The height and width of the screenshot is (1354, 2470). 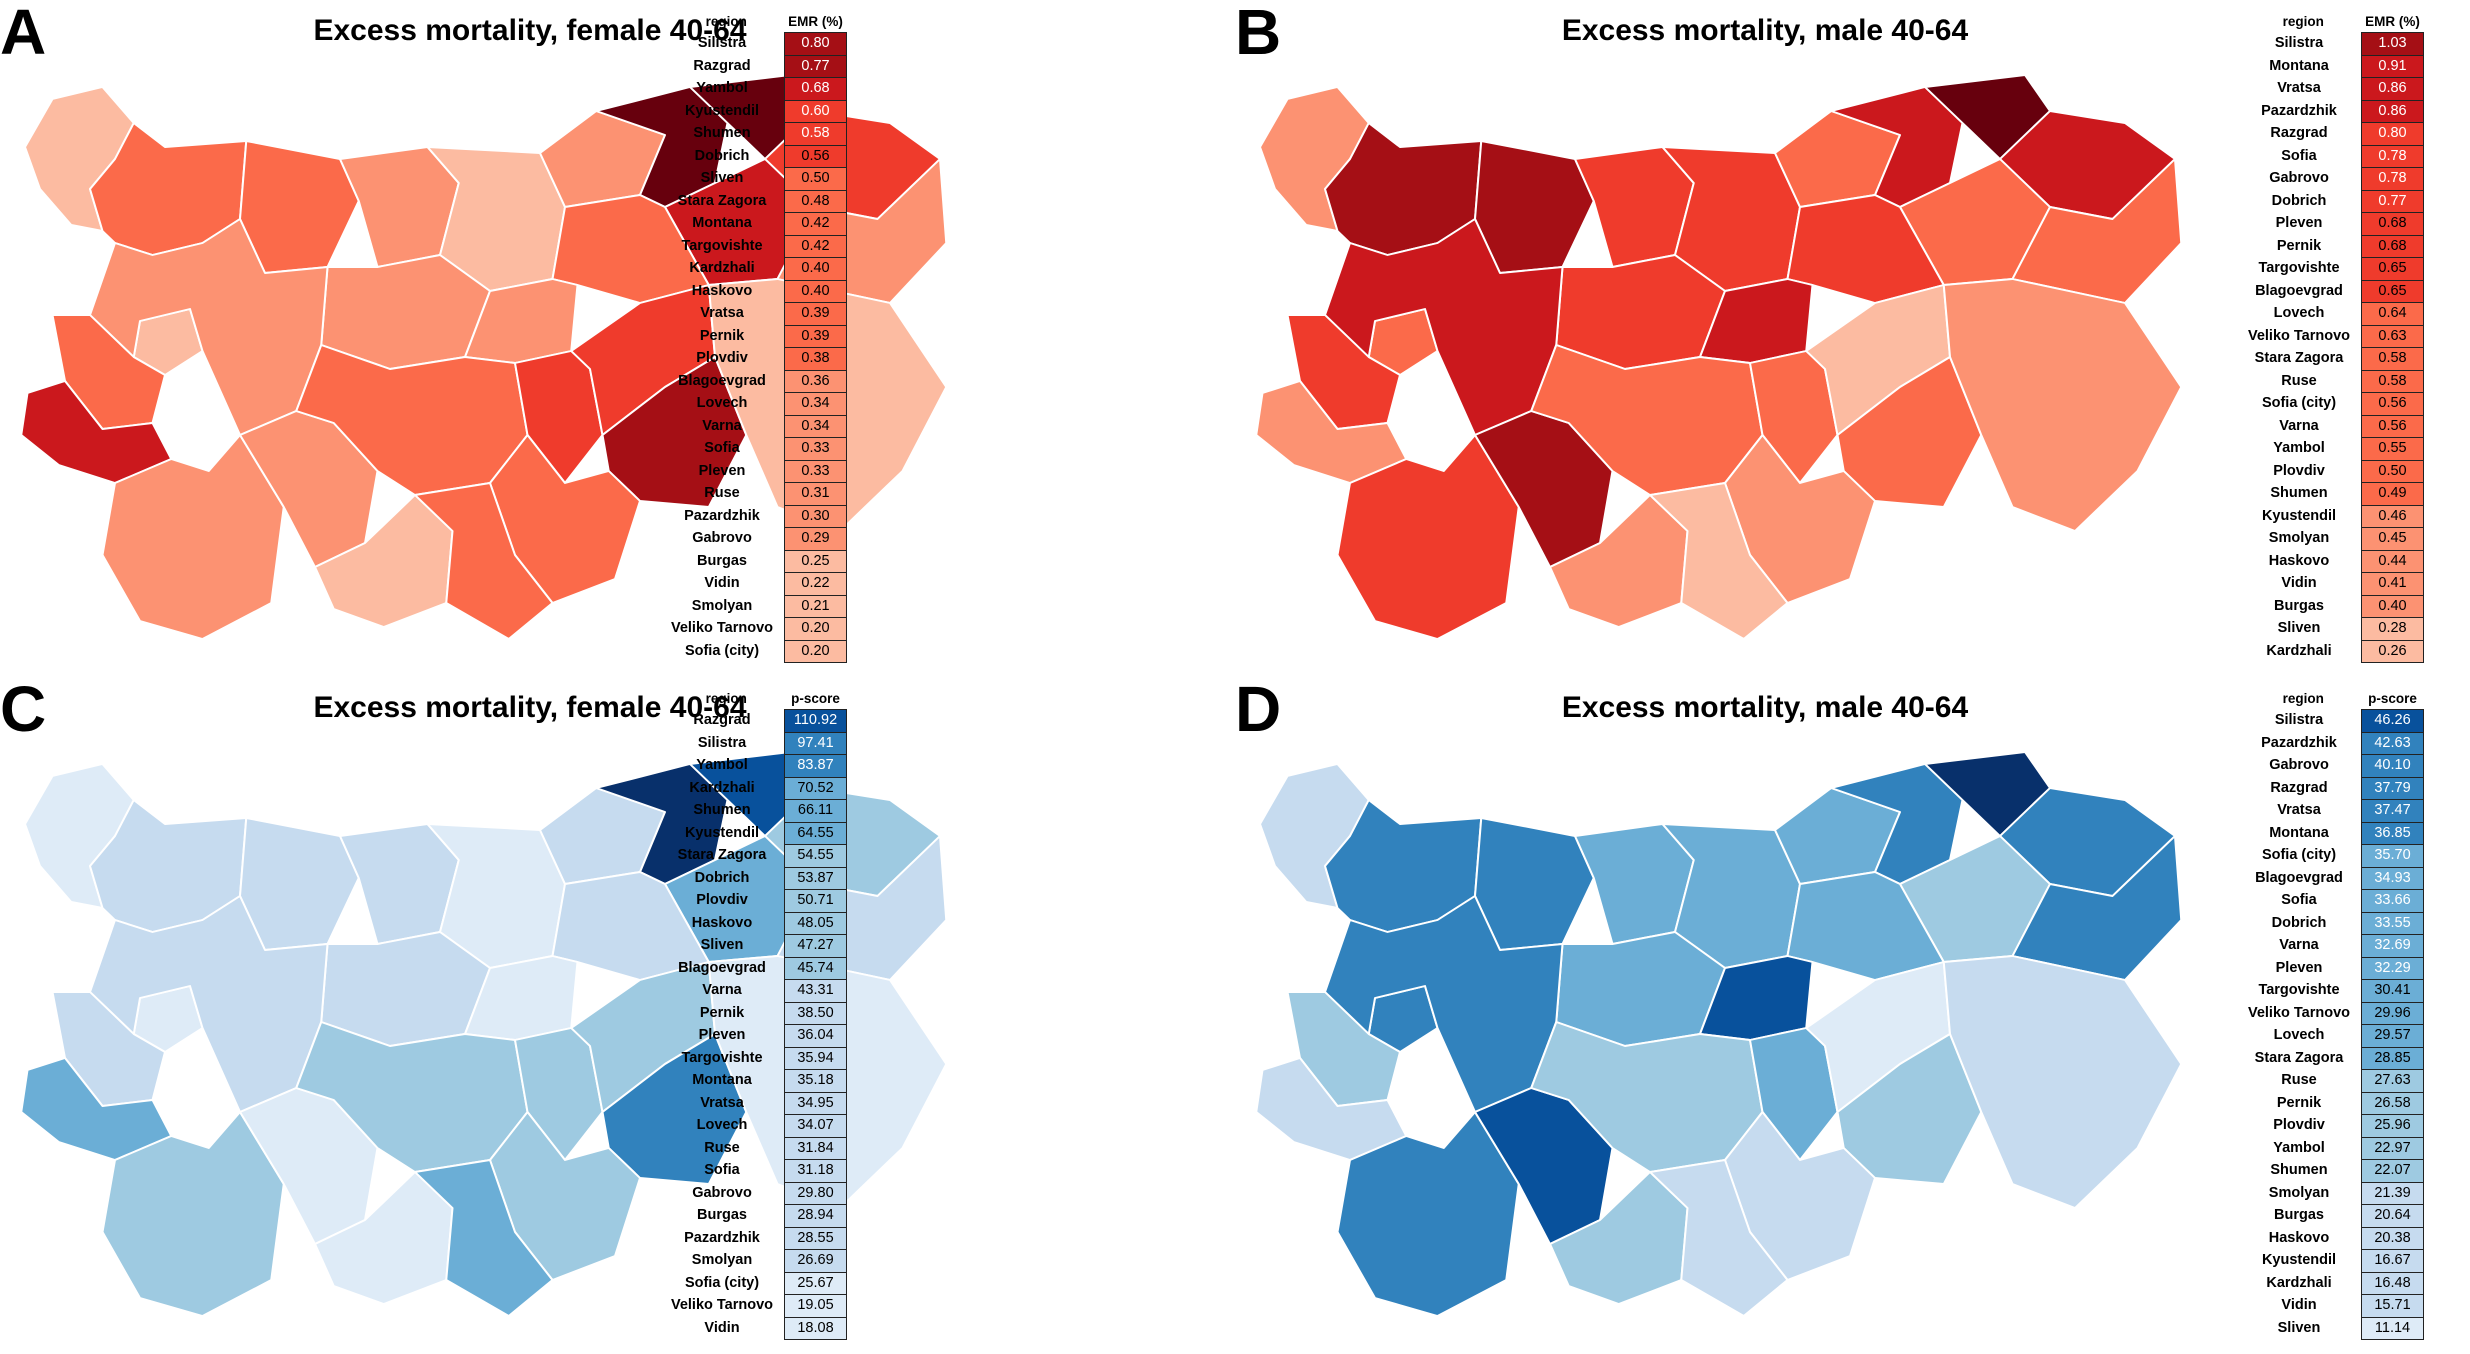 What do you see at coordinates (815, 923) in the screenshot?
I see `region-value: 48.05` at bounding box center [815, 923].